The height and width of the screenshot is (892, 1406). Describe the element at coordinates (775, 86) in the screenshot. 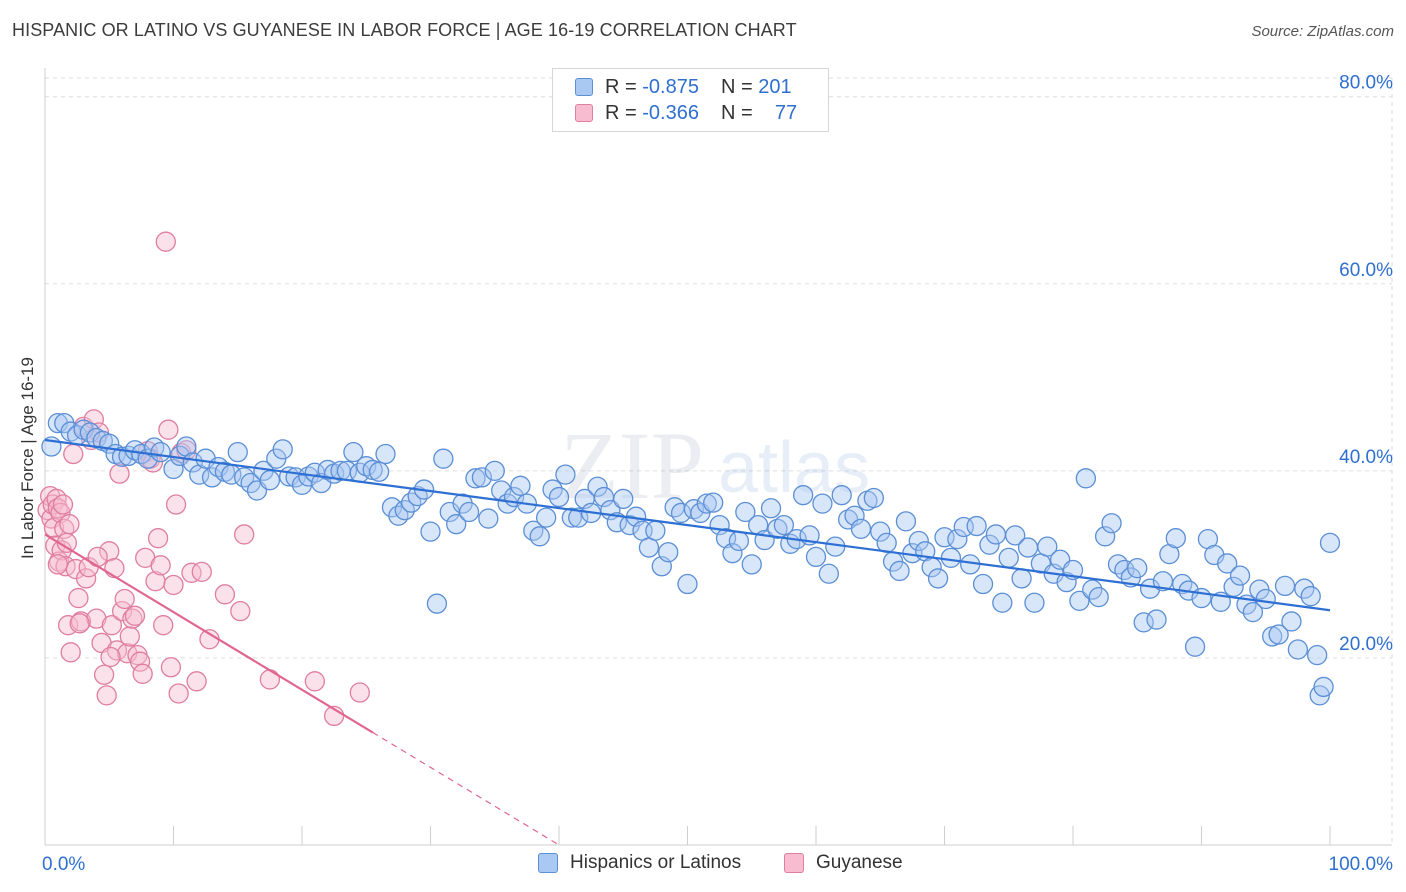

I see `legend-n-value-hispanic: 201` at that location.